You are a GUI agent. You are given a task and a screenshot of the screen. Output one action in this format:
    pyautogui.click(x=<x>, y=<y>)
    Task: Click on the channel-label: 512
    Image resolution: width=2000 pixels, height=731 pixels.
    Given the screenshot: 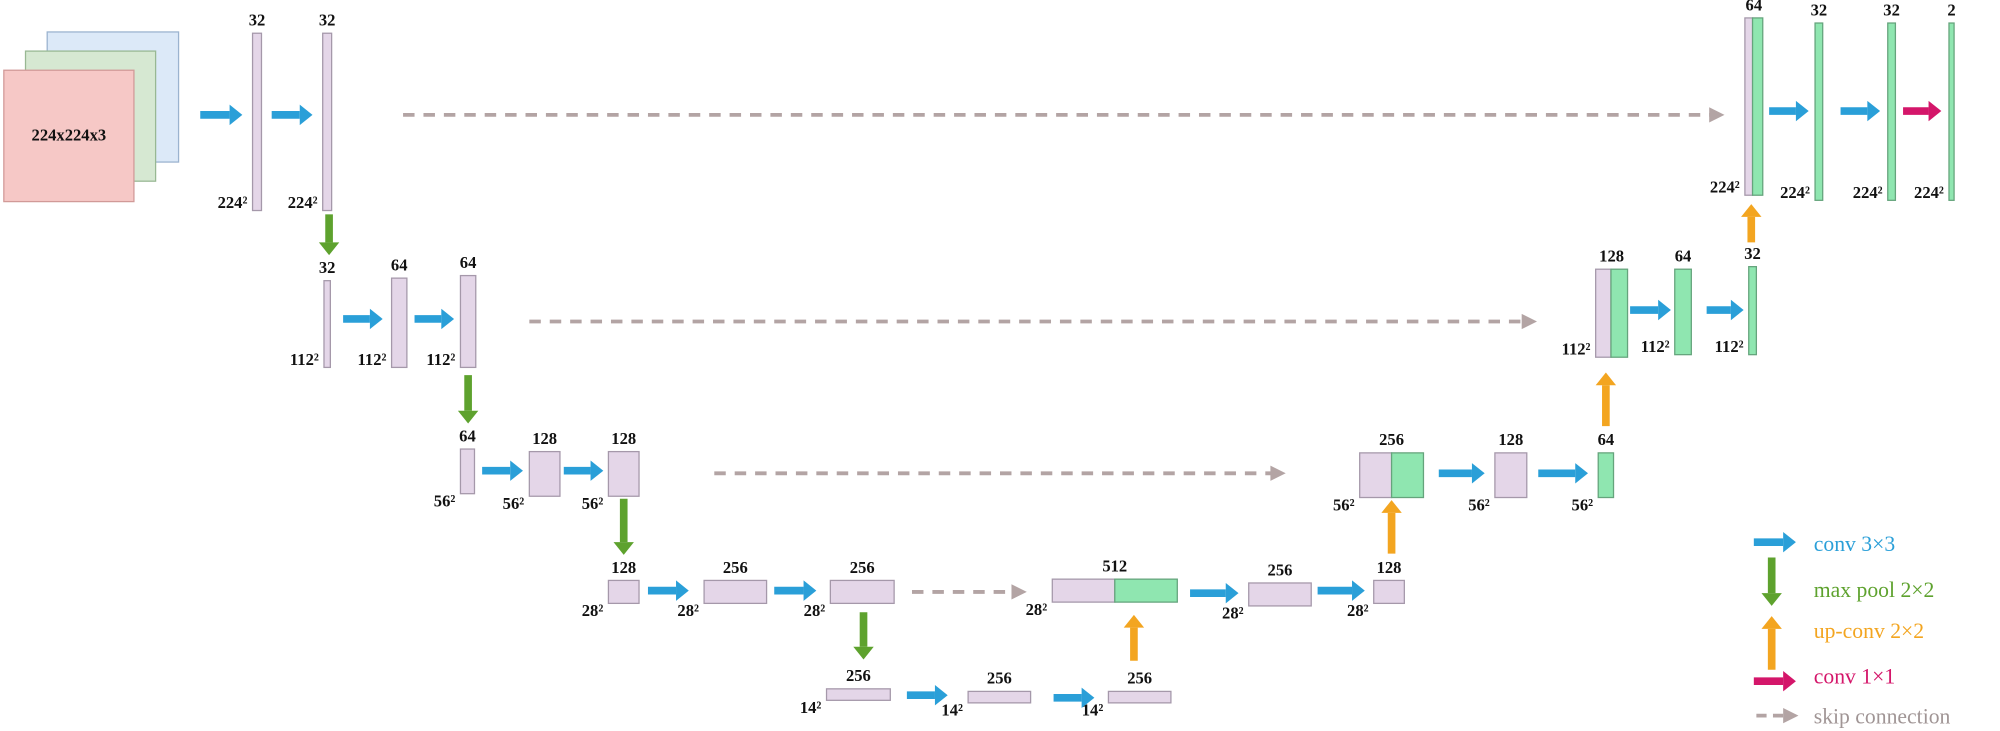 What is the action you would take?
    pyautogui.click(x=1114, y=565)
    